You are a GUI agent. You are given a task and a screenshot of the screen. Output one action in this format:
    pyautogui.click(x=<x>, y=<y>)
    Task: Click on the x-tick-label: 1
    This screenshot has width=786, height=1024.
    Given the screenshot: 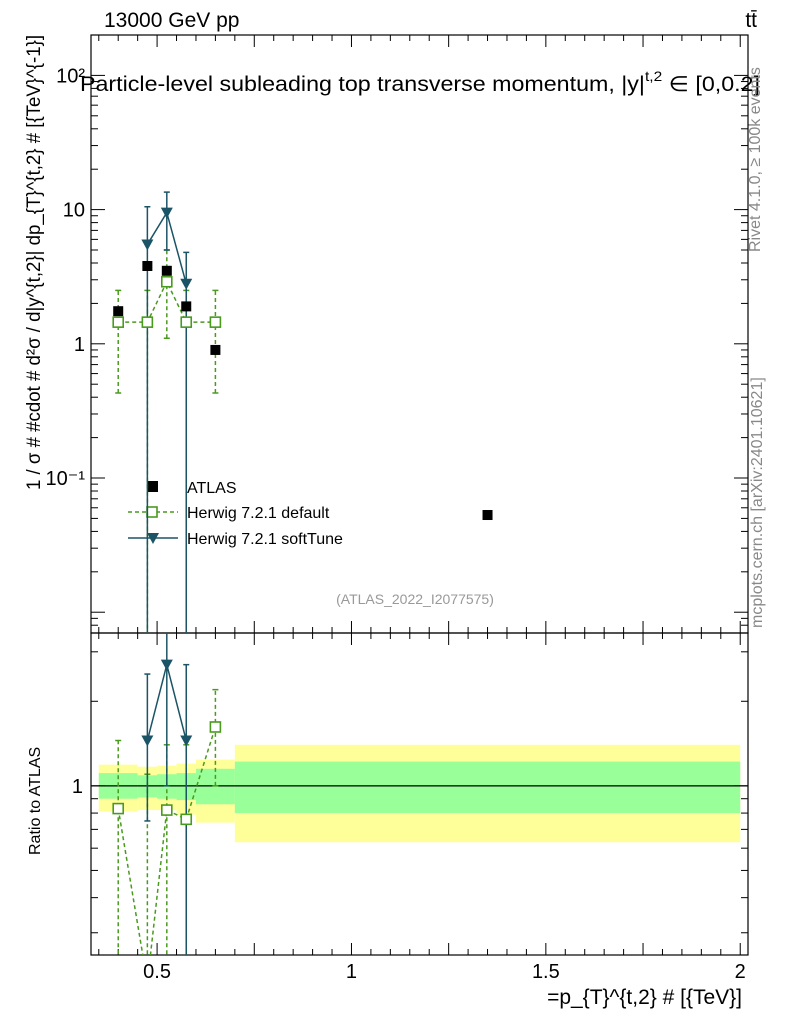 What is the action you would take?
    pyautogui.click(x=351, y=972)
    